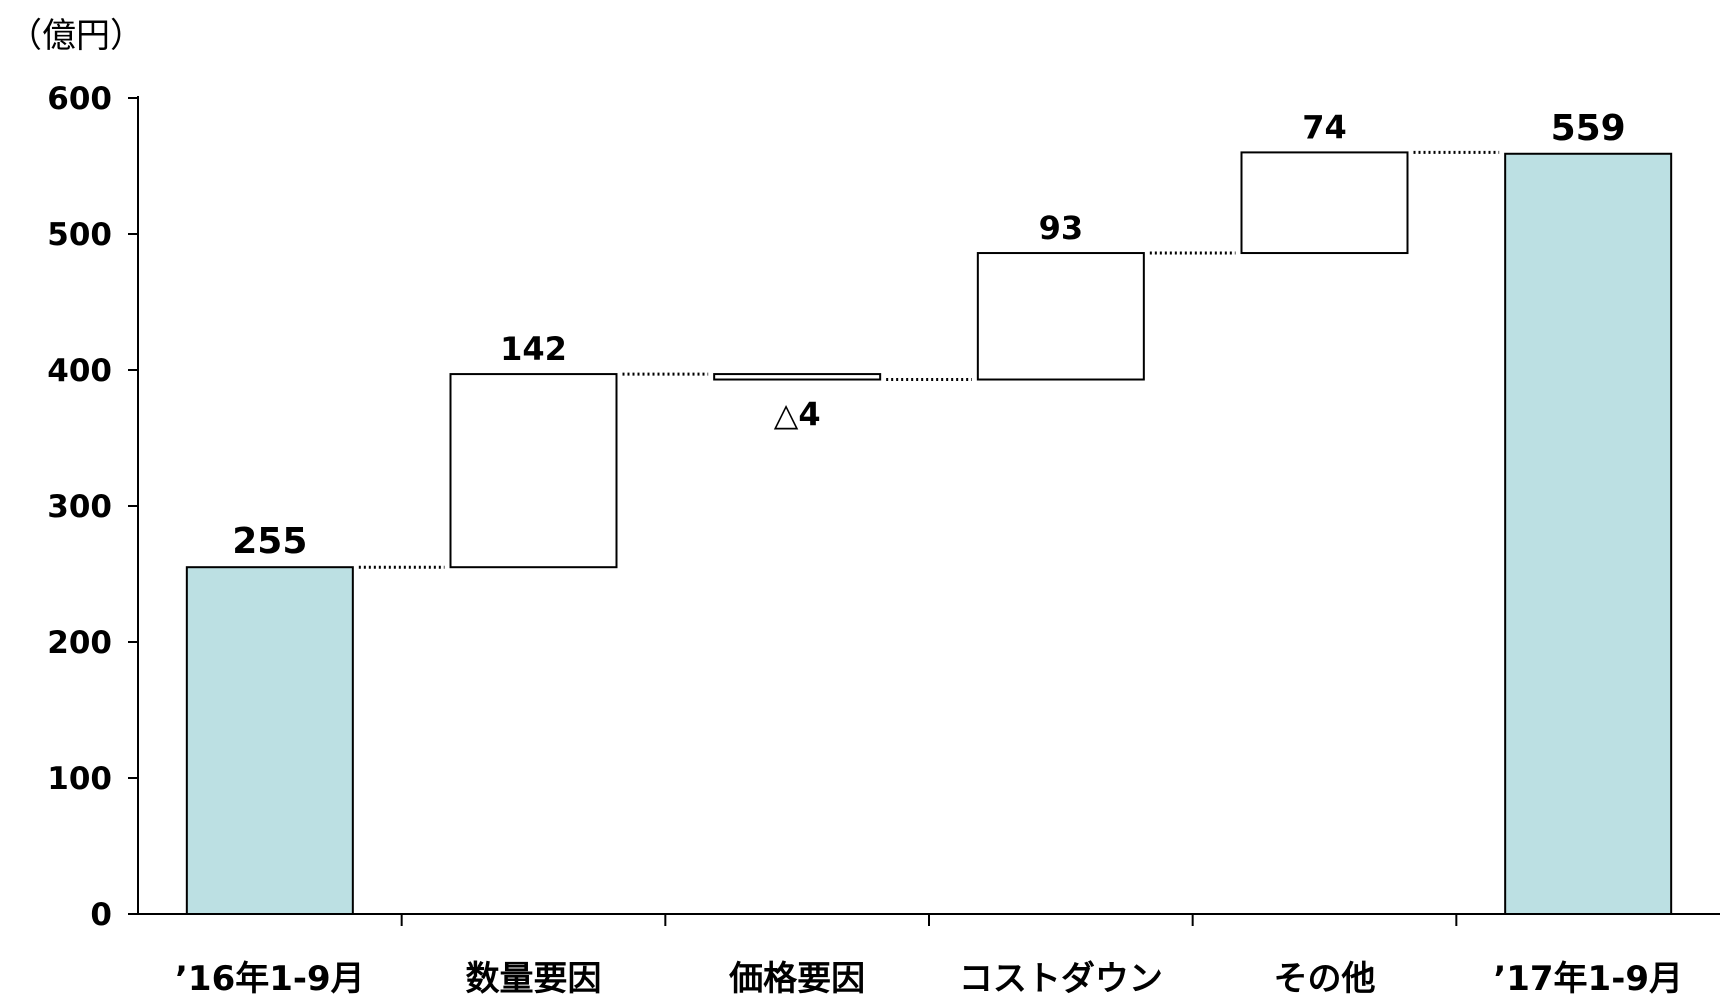 Image resolution: width=1726 pixels, height=998 pixels. What do you see at coordinates (269, 541) in the screenshot?
I see `data-label: 255` at bounding box center [269, 541].